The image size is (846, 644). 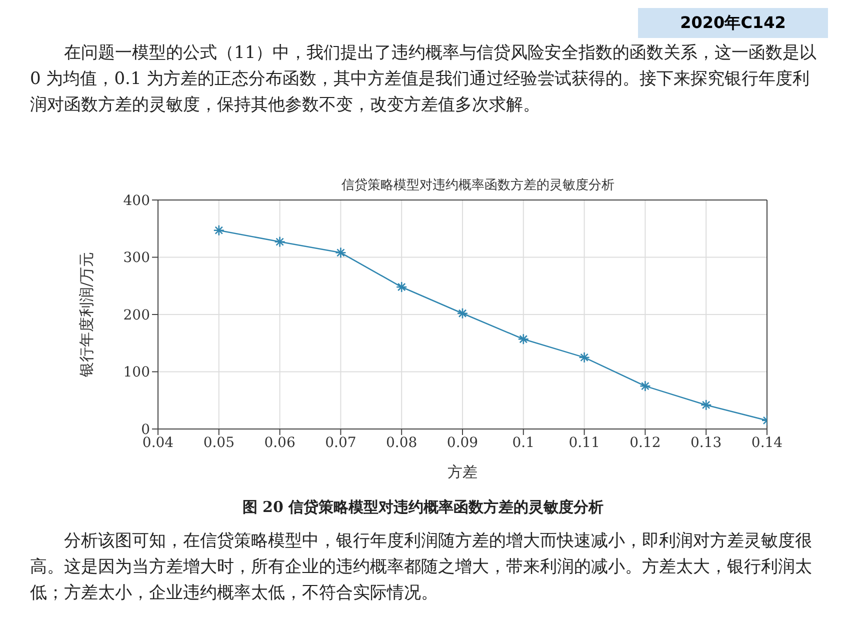 What do you see at coordinates (706, 442) in the screenshot?
I see `x-tick-label: 0.13` at bounding box center [706, 442].